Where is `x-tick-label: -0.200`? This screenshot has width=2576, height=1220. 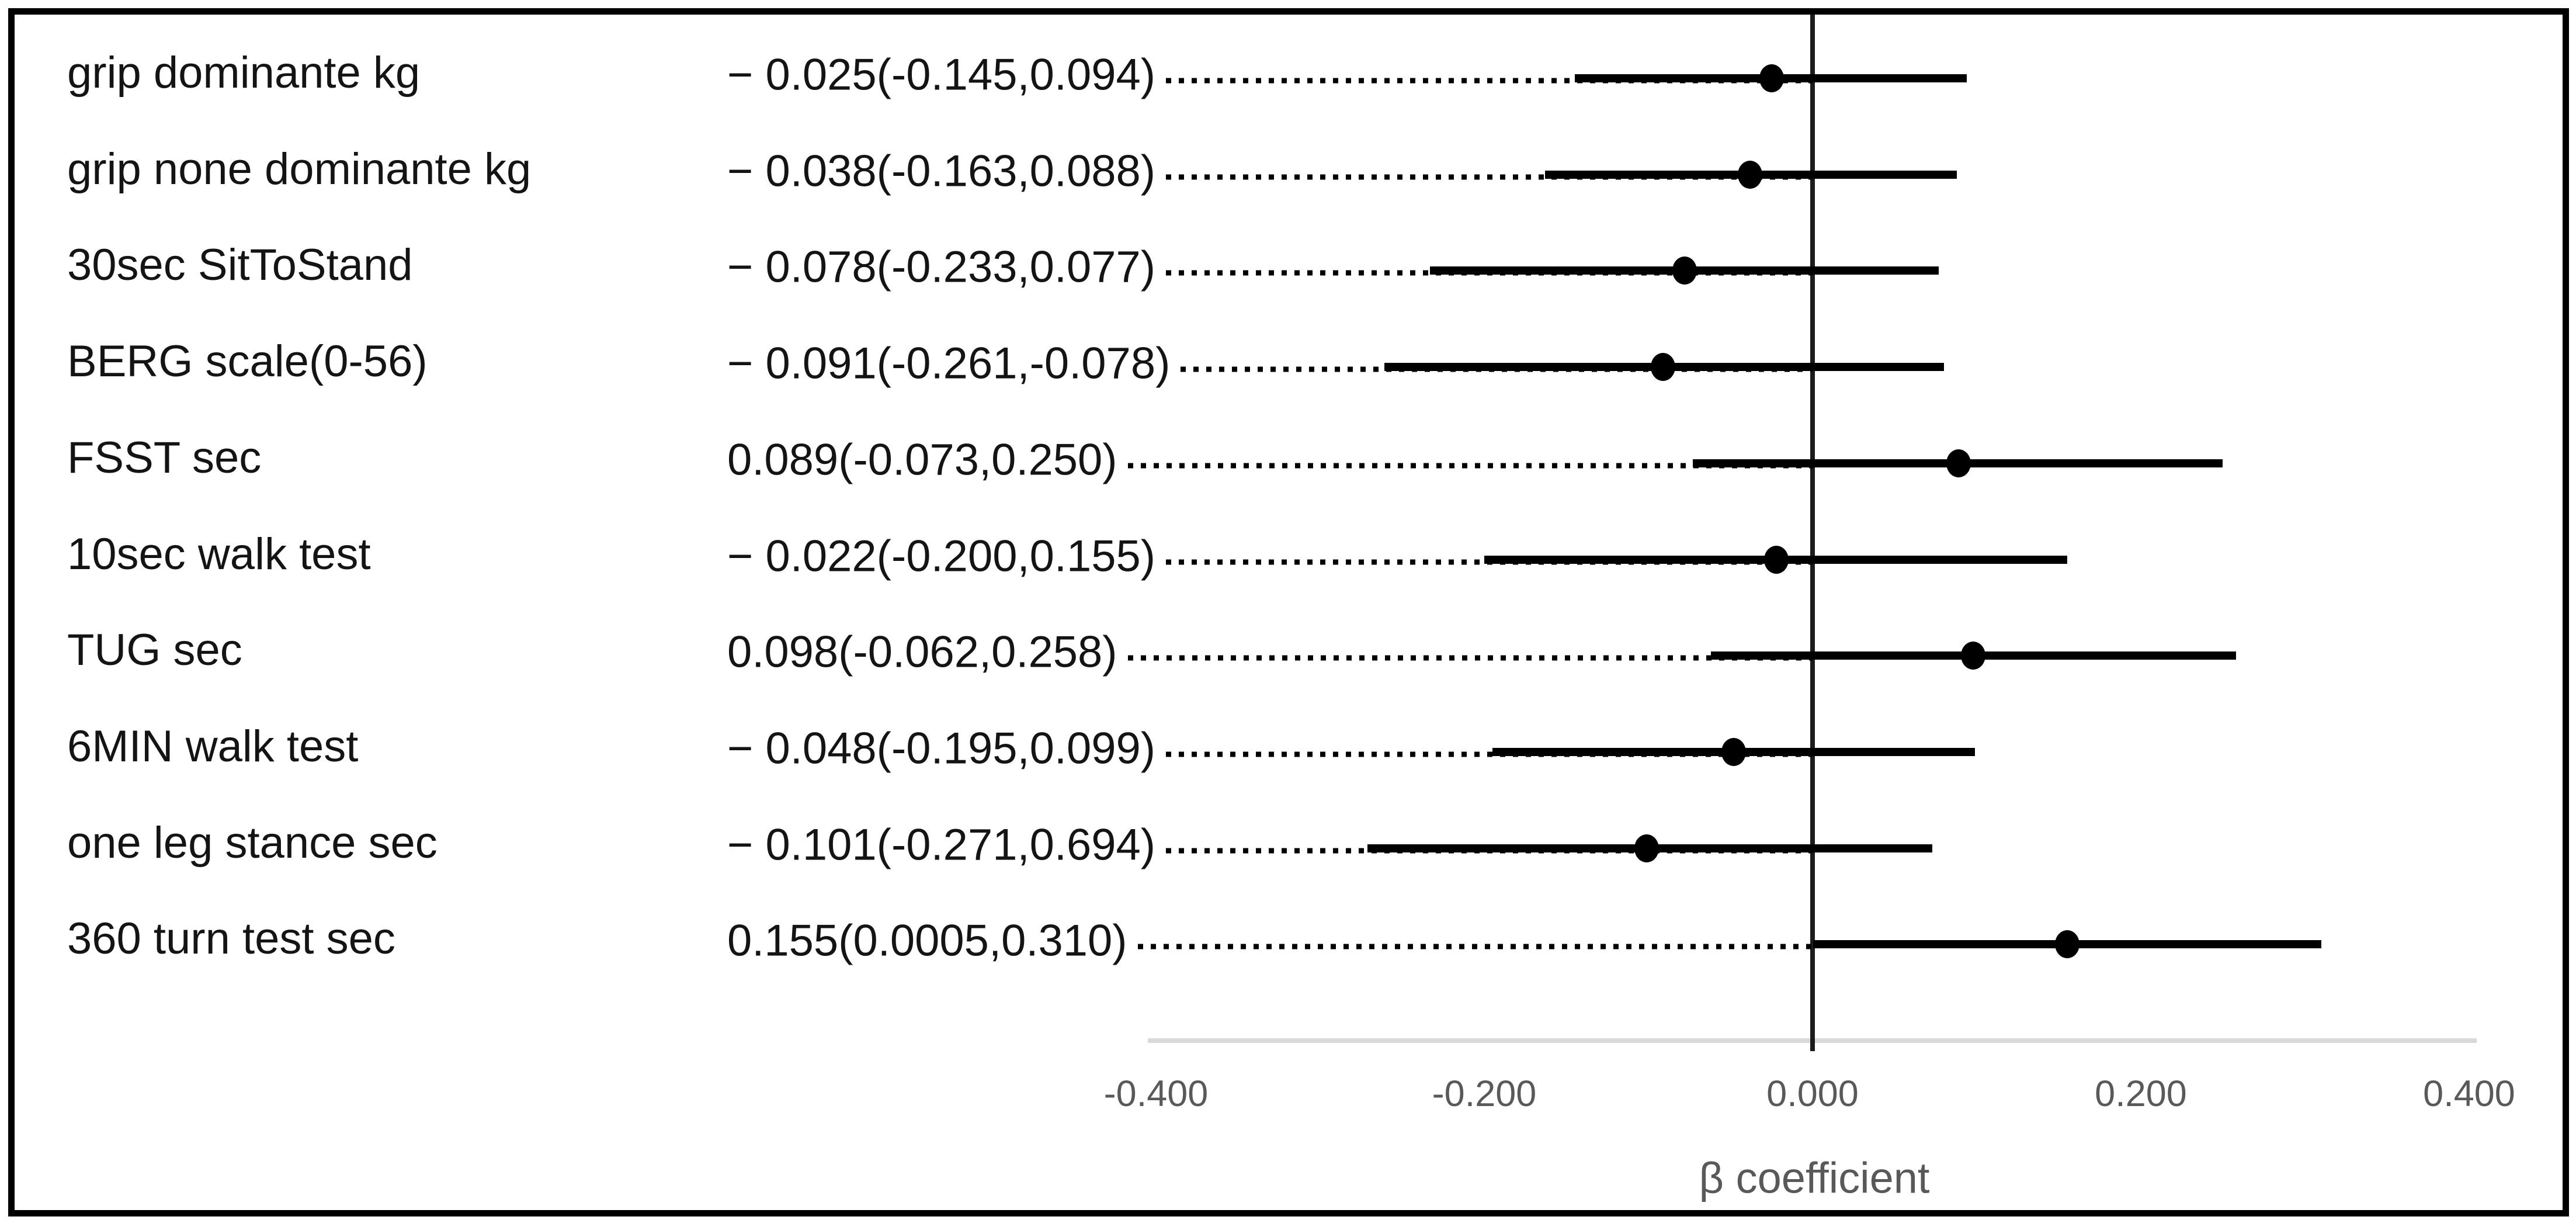
x-tick-label: -0.200 is located at coordinates (1484, 1094).